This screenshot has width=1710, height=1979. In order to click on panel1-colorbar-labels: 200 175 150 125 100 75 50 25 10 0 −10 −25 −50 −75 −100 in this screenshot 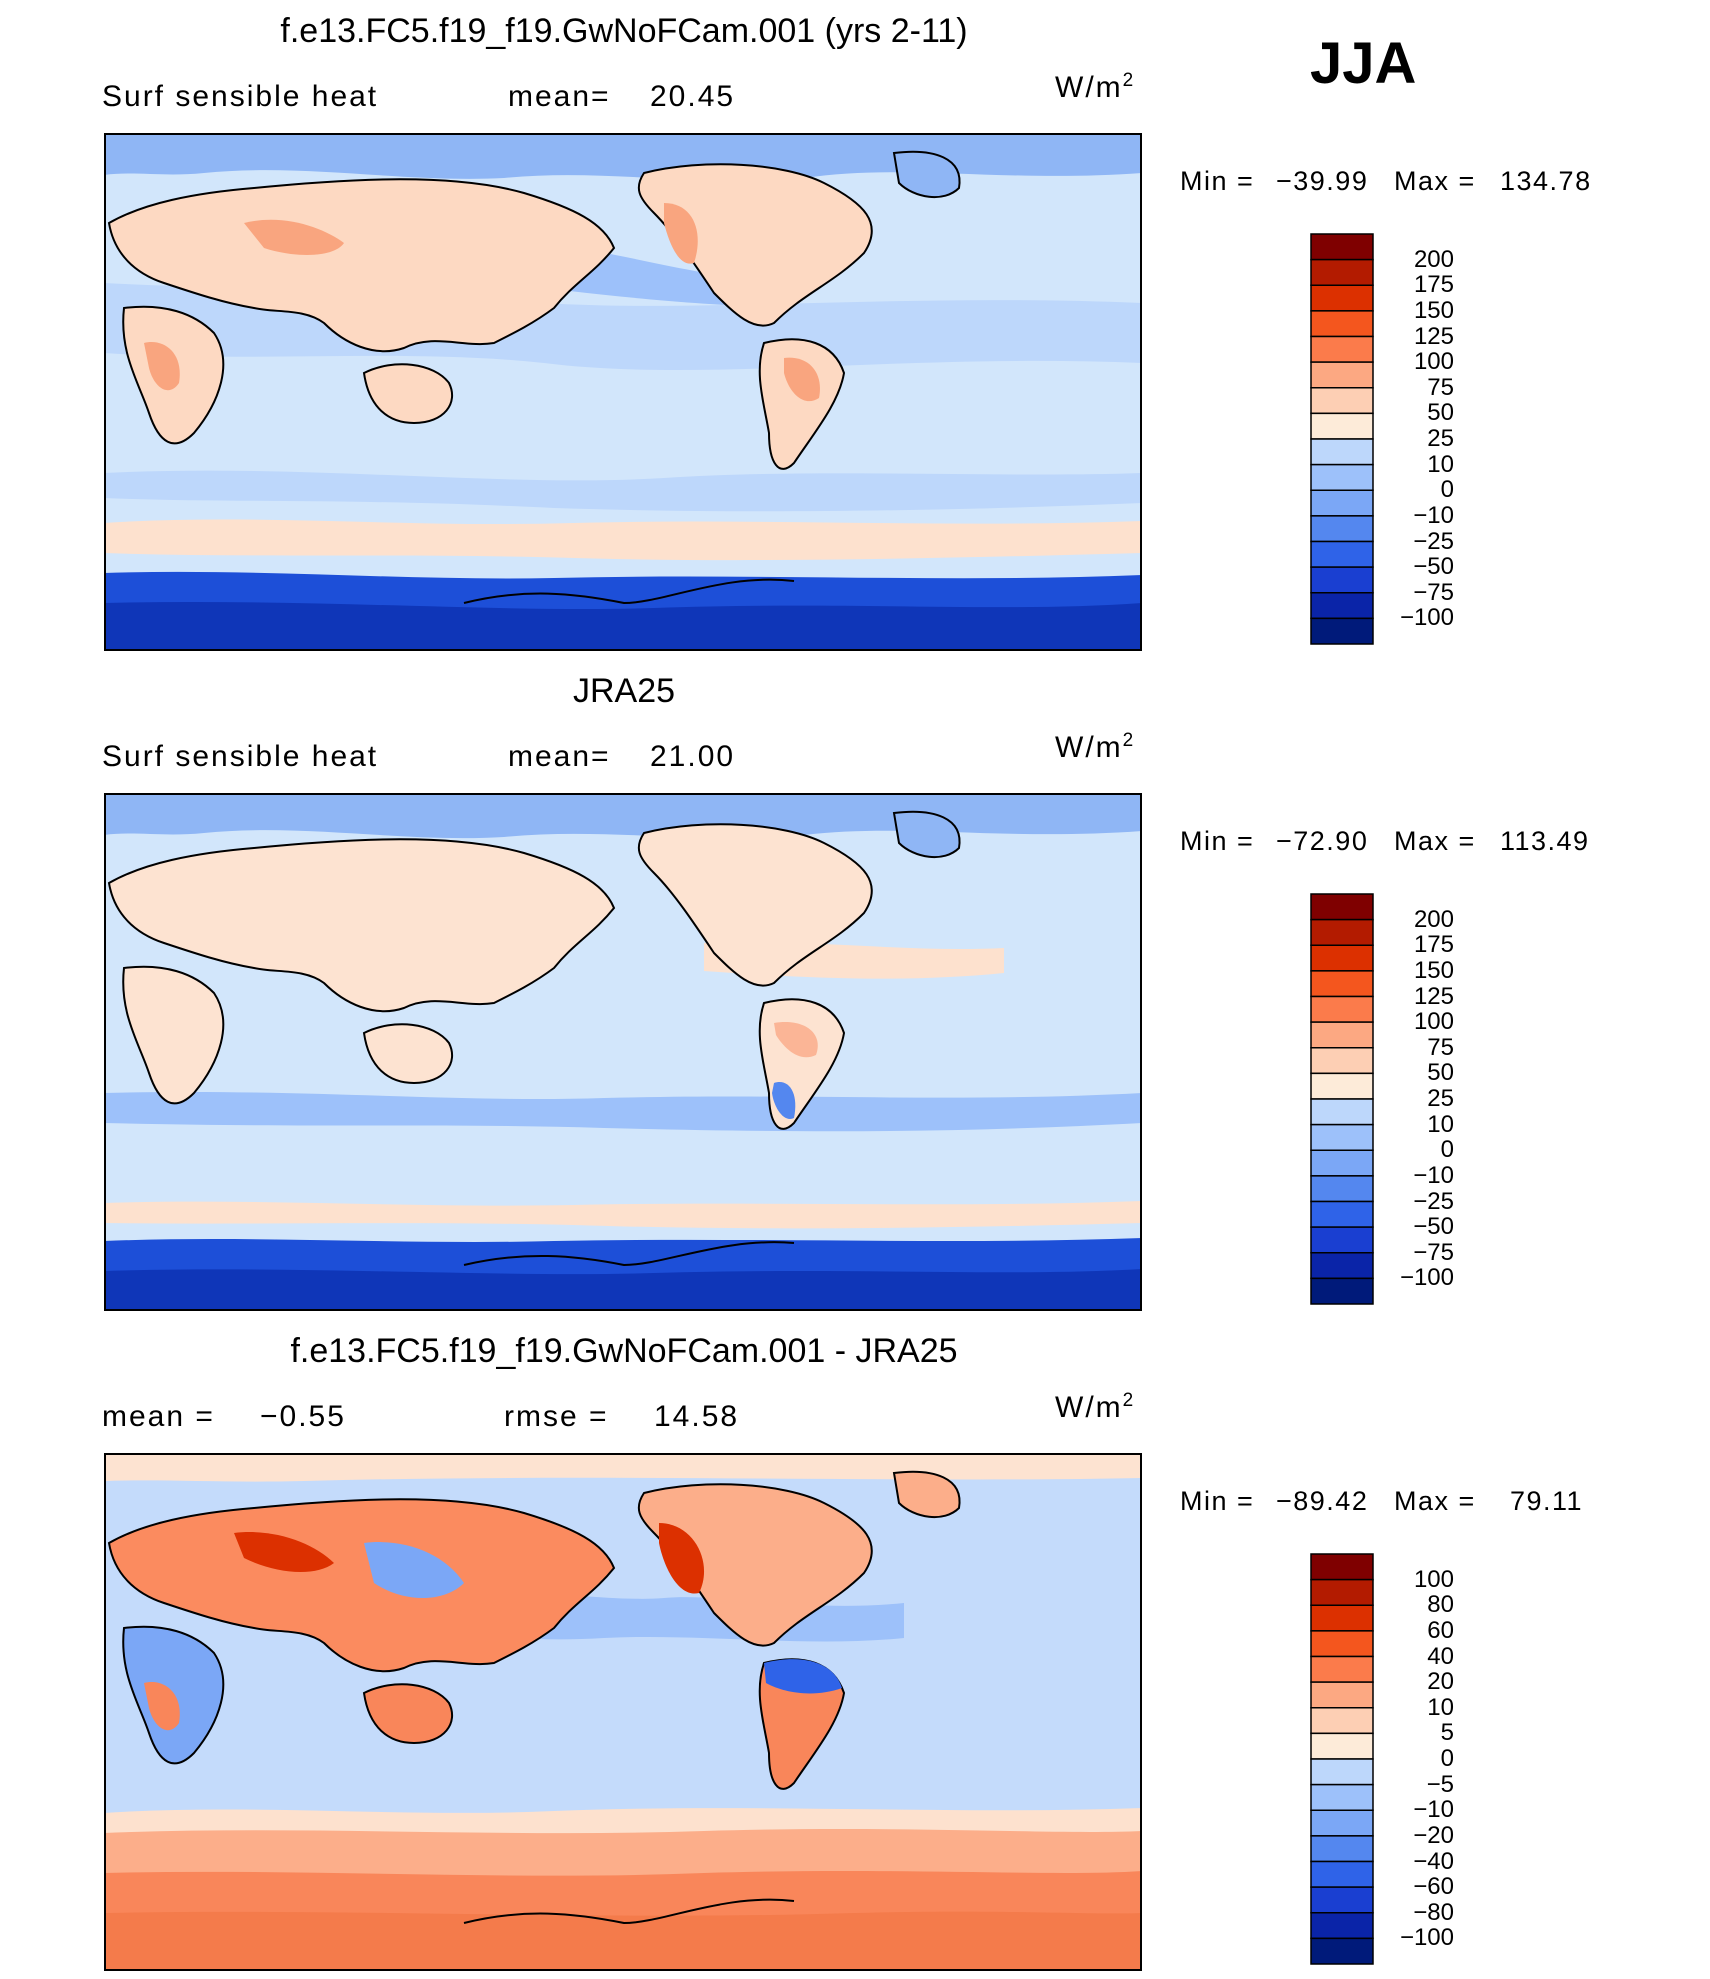, I will do `click(1450, 439)`.